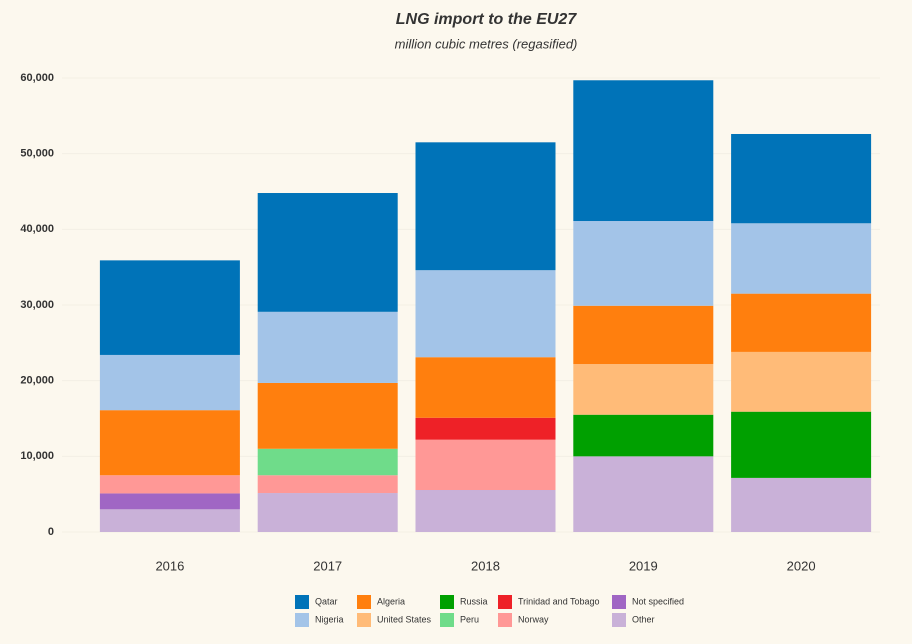  What do you see at coordinates (169, 565) in the screenshot?
I see `x-tick-label: 2016` at bounding box center [169, 565].